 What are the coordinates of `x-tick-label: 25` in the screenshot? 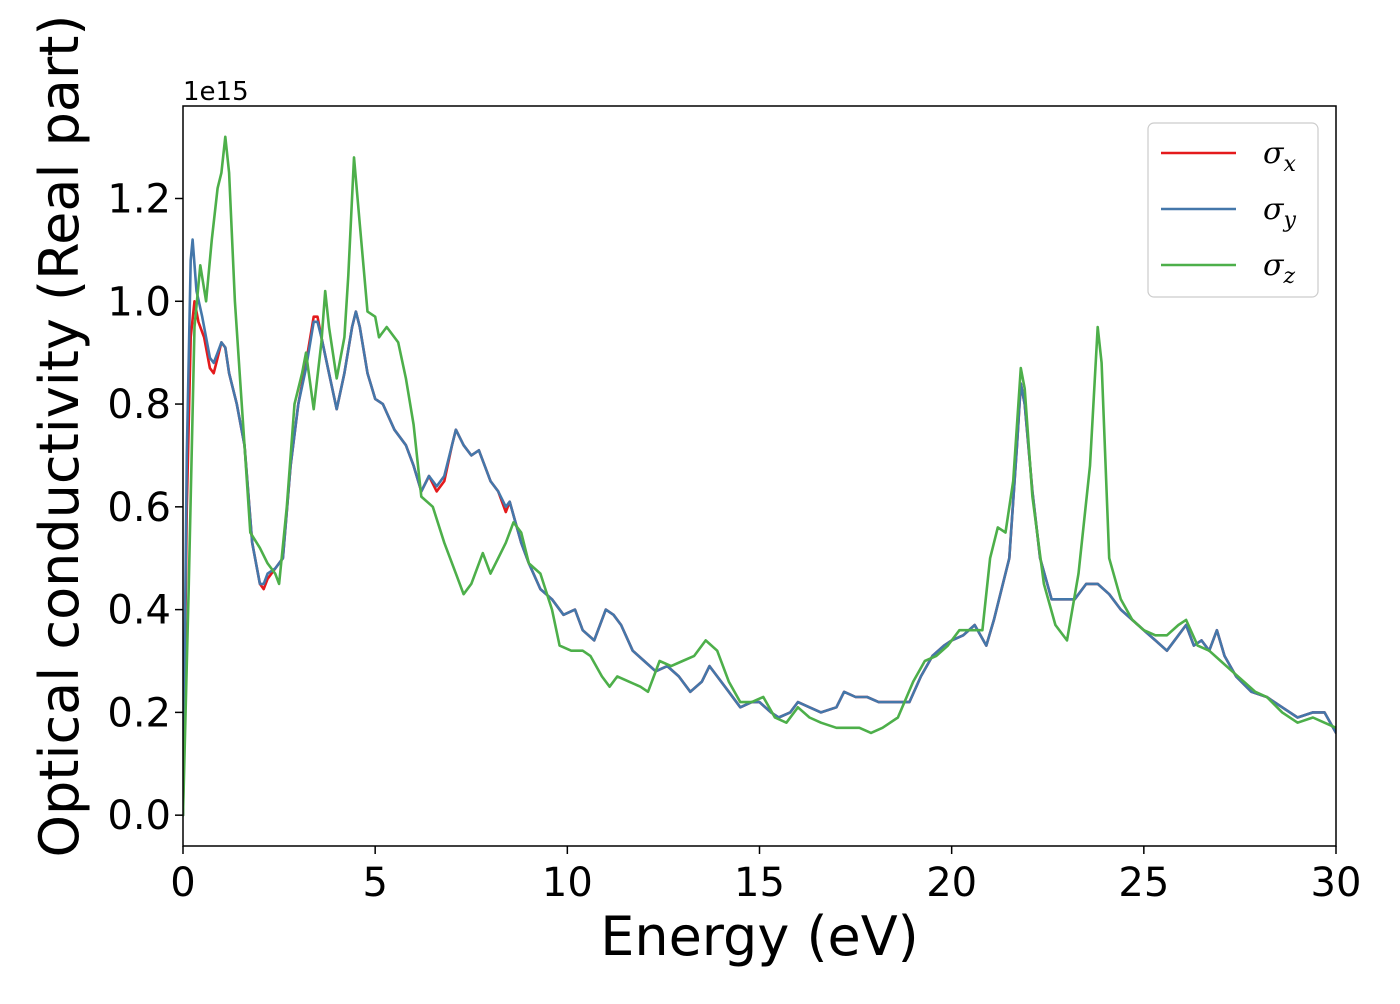 It's located at (1143, 883).